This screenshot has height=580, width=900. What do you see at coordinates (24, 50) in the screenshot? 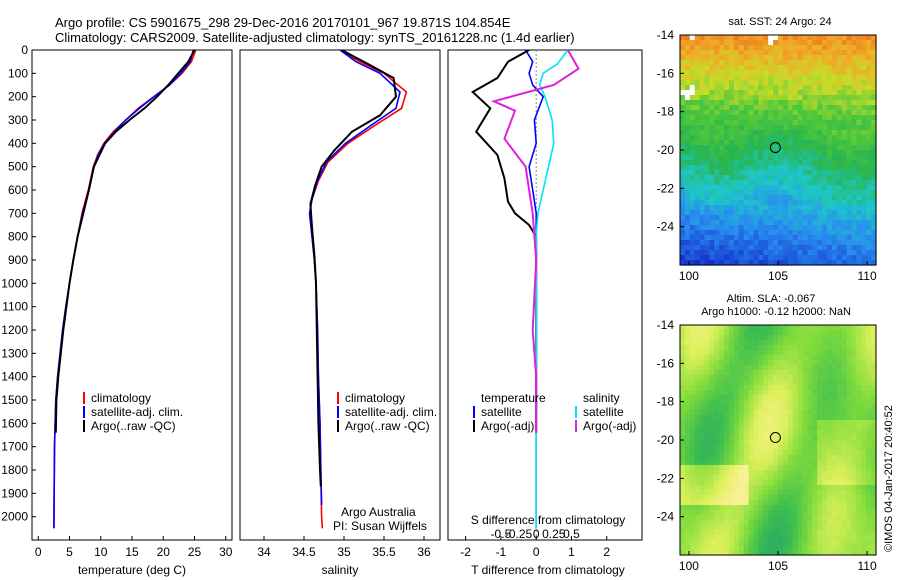
I see `y-tick-label: 0` at bounding box center [24, 50].